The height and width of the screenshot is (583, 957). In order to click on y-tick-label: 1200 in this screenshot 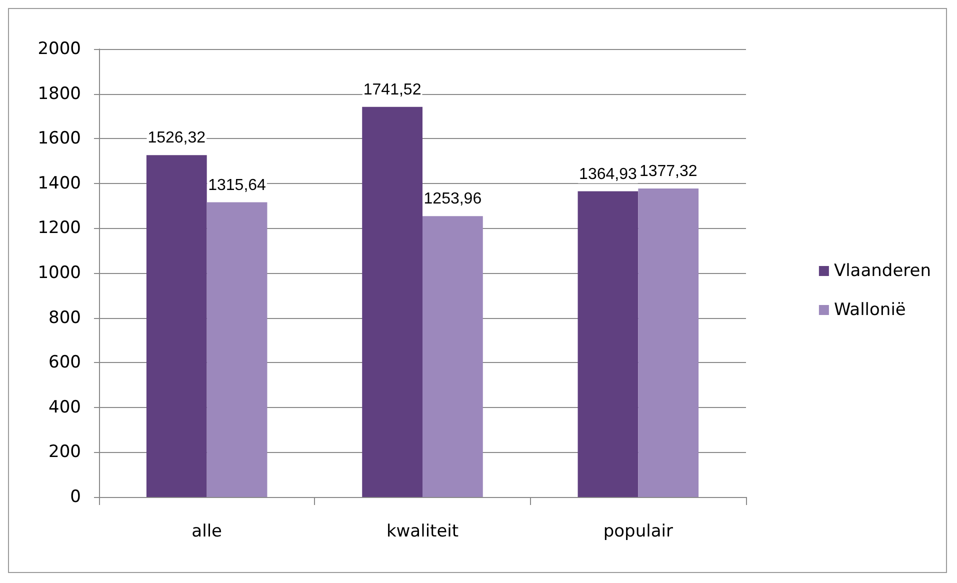, I will do `click(59, 228)`.